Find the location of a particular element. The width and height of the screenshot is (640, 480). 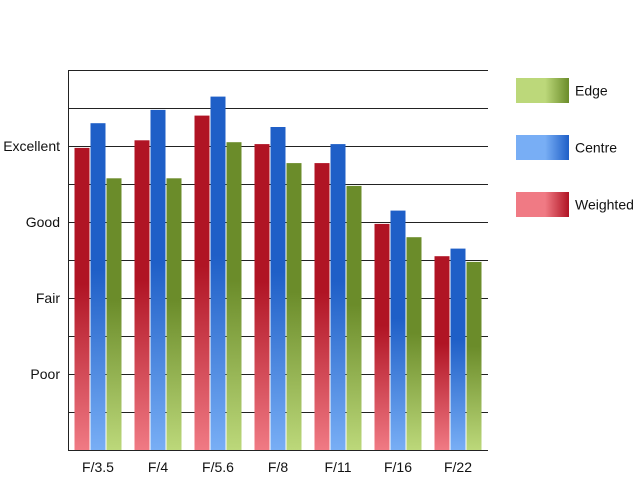

x-tick-label-f-4: F/4 is located at coordinates (158, 467).